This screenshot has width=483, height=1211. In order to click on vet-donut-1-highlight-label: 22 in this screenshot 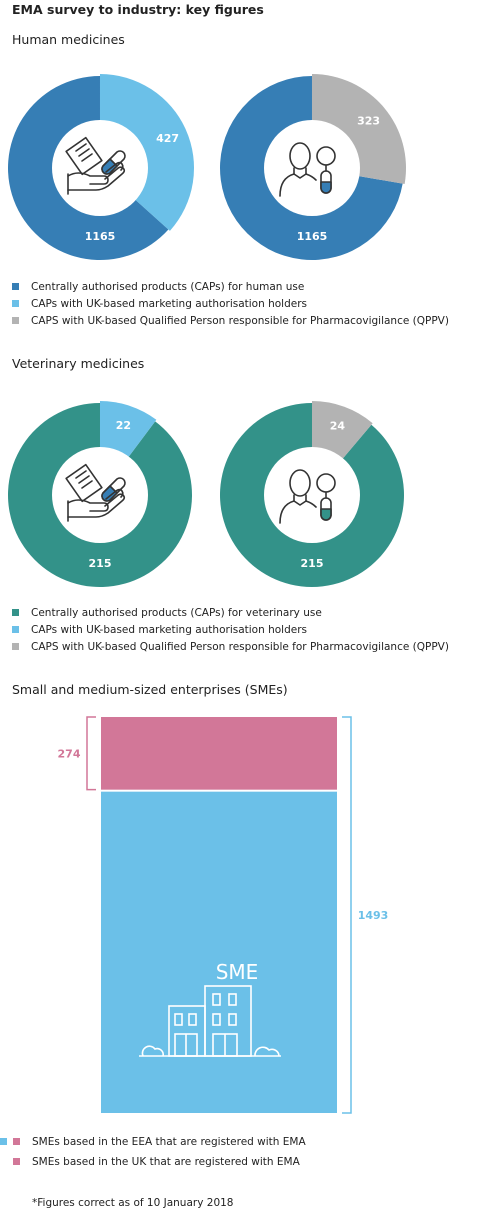, I will do `click(123, 425)`.